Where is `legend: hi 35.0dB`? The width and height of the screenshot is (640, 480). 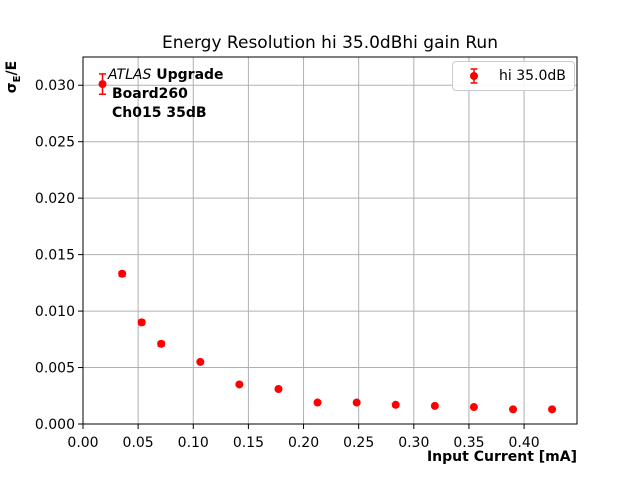
legend: hi 35.0dB is located at coordinates (513, 76).